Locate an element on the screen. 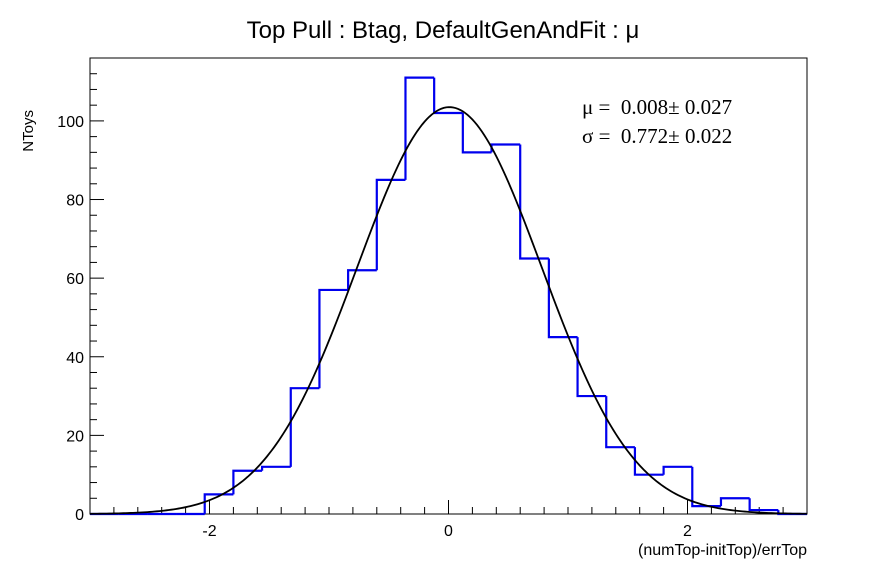 The height and width of the screenshot is (572, 896). y-tick-label: 20 is located at coordinates (75, 436).